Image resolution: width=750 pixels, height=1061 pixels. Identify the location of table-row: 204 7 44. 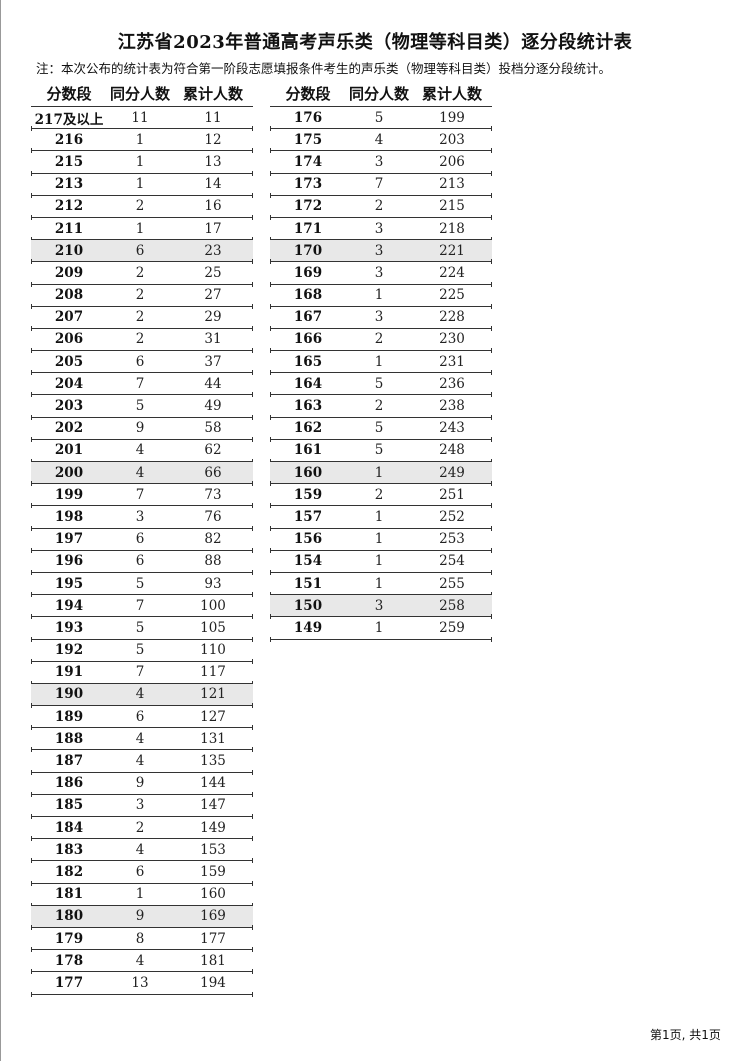
(142, 385).